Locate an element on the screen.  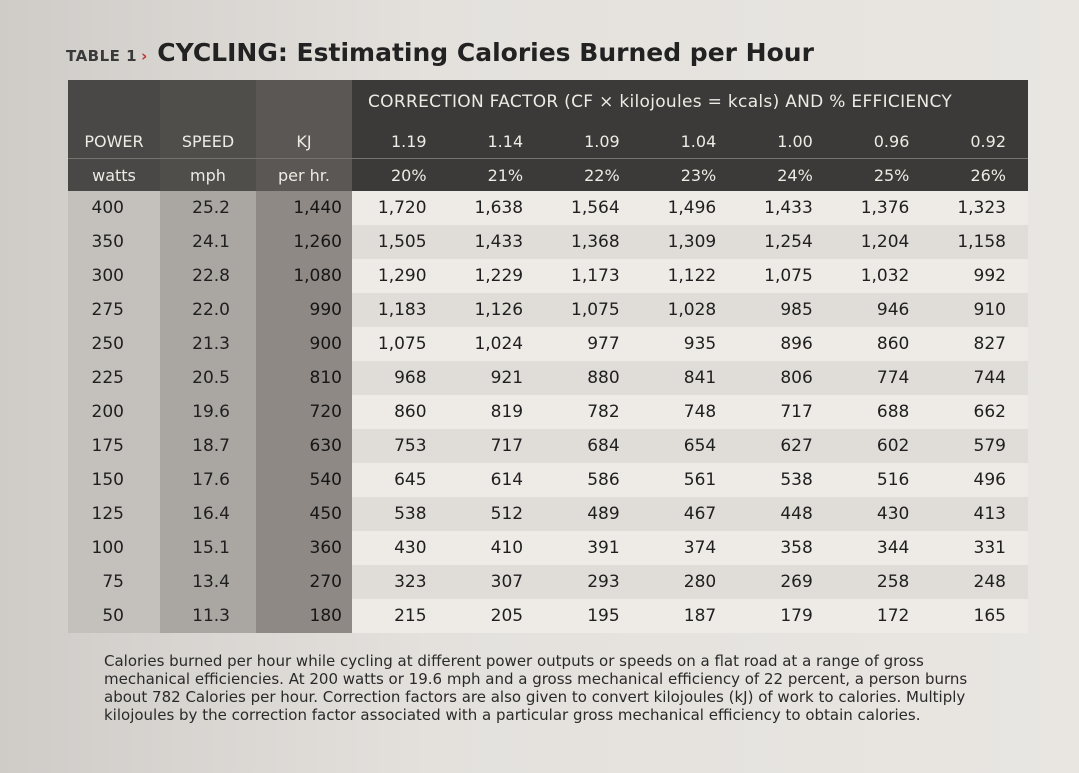
calorie-cell: 1,564 is located at coordinates (593, 208).